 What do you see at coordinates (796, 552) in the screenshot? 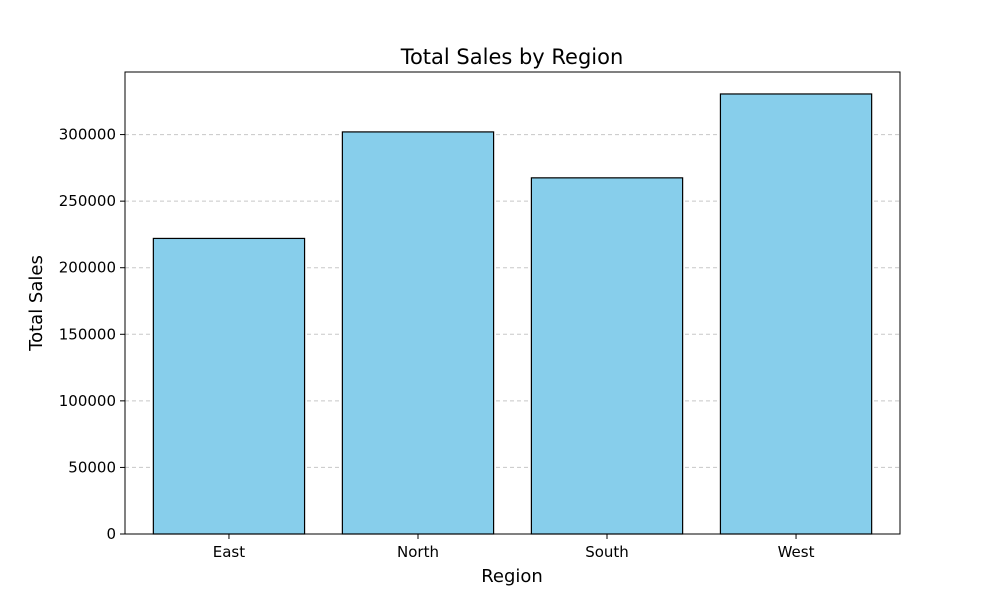
I see `x-tick-label: West` at bounding box center [796, 552].